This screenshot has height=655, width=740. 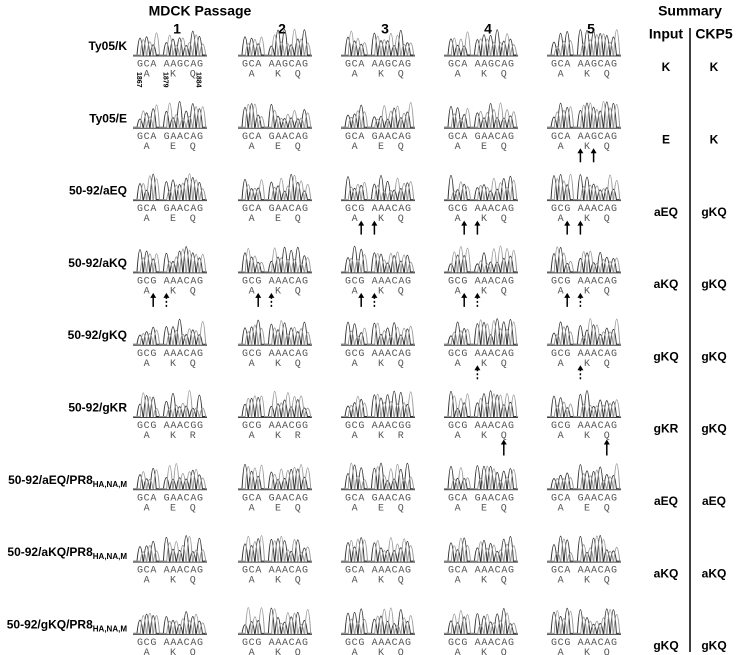 What do you see at coordinates (177, 29) in the screenshot?
I see `column-header: 1` at bounding box center [177, 29].